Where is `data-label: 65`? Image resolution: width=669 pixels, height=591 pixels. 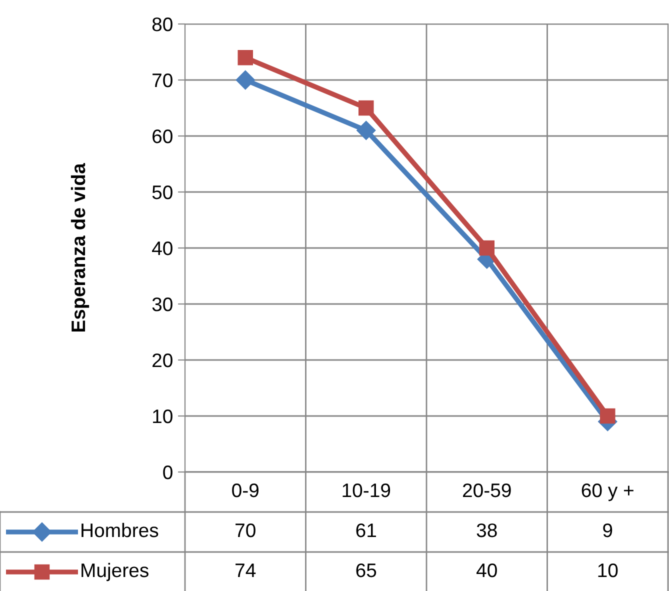 data-label: 65 is located at coordinates (366, 570).